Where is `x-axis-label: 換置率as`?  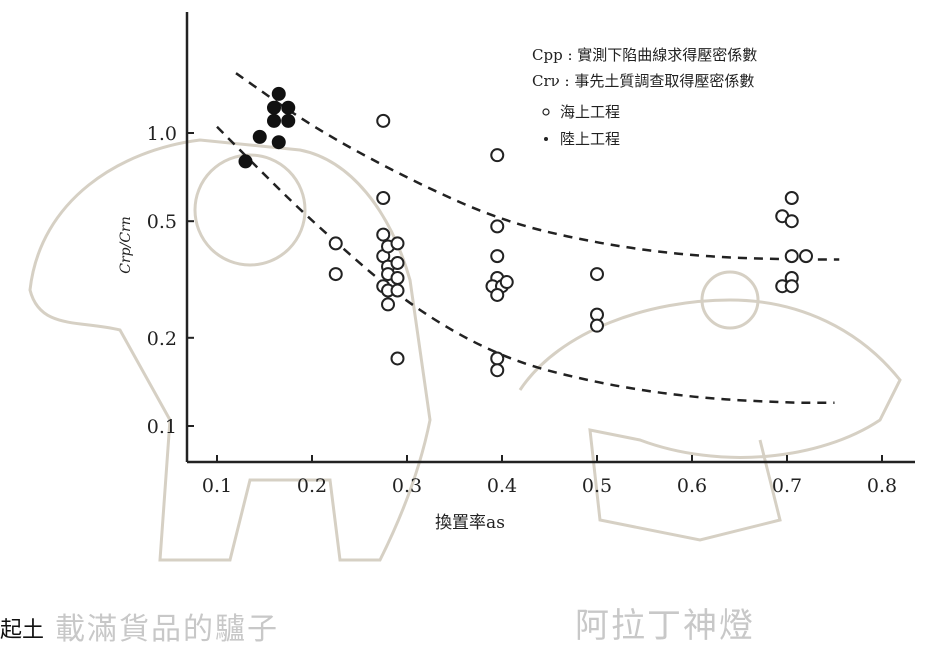 x-axis-label: 換置率as is located at coordinates (470, 523).